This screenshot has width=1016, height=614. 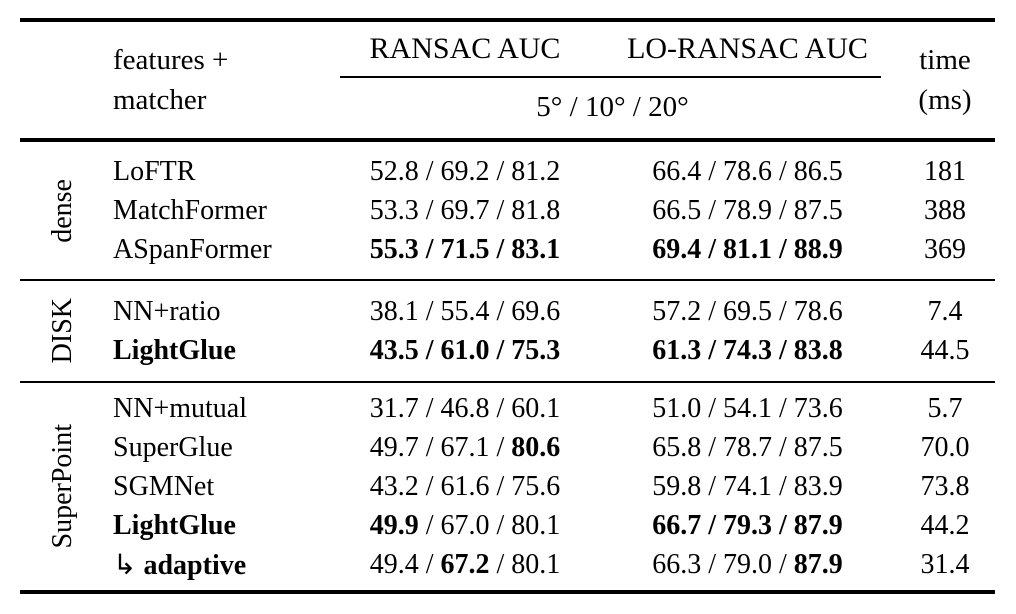 What do you see at coordinates (195, 565) in the screenshot?
I see `matcher-name: adaptive` at bounding box center [195, 565].